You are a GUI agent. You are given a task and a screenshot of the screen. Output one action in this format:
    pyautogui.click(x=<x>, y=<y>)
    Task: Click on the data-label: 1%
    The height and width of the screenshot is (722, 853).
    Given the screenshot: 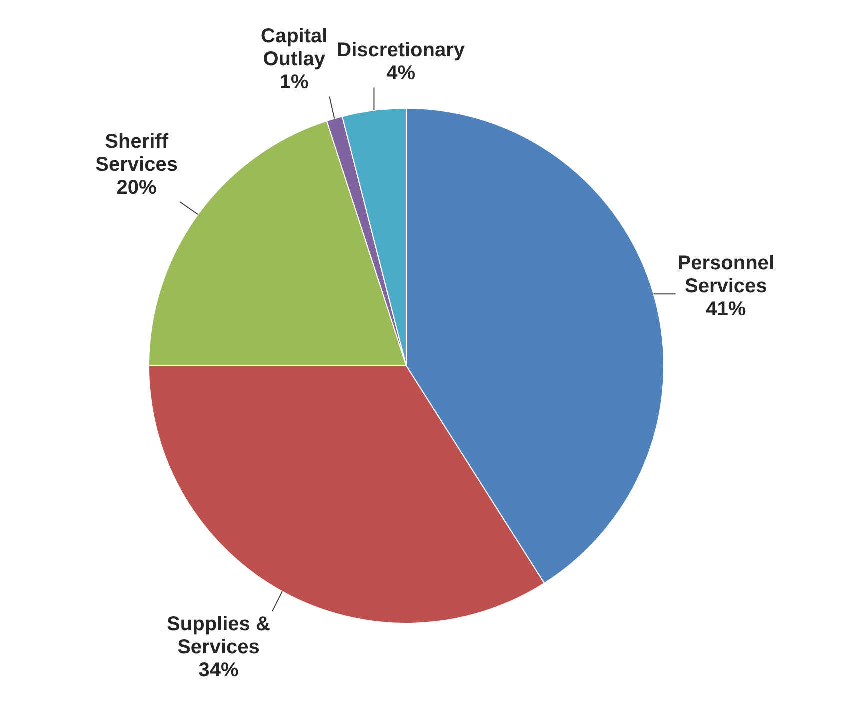 What is the action you would take?
    pyautogui.click(x=295, y=83)
    